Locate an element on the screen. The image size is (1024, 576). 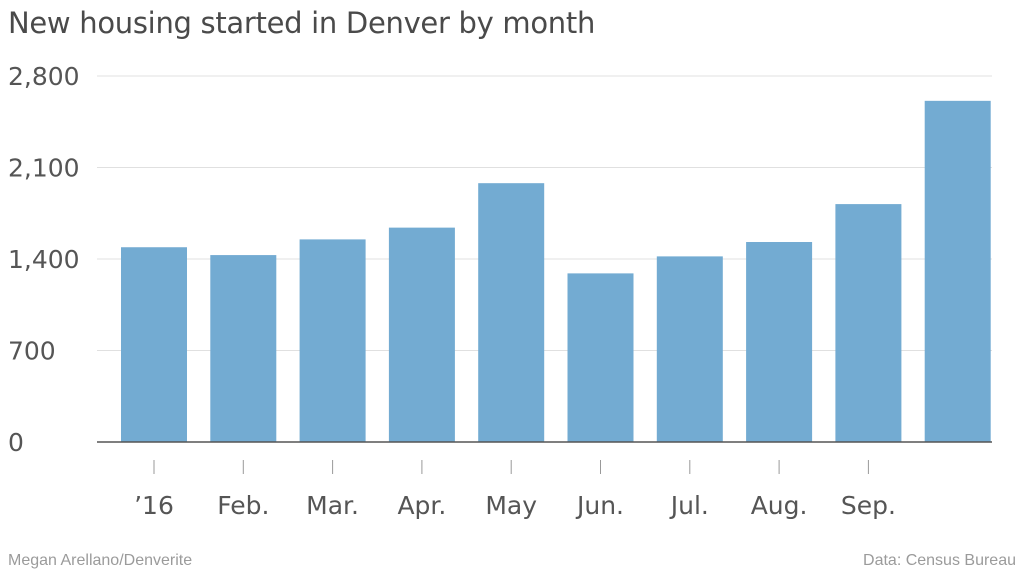
x-tick-label: Jun. is located at coordinates (599, 505).